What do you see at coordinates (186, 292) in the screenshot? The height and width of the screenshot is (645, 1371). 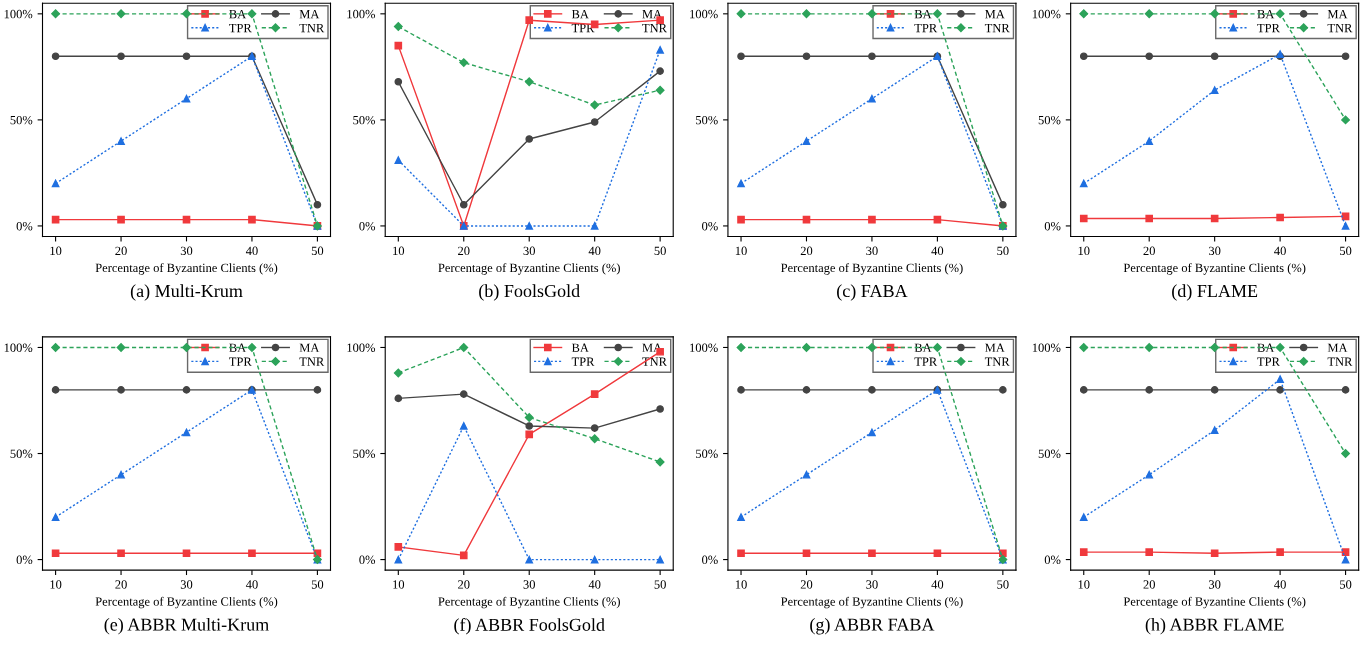 I see `text: (a) Multi-Krum` at bounding box center [186, 292].